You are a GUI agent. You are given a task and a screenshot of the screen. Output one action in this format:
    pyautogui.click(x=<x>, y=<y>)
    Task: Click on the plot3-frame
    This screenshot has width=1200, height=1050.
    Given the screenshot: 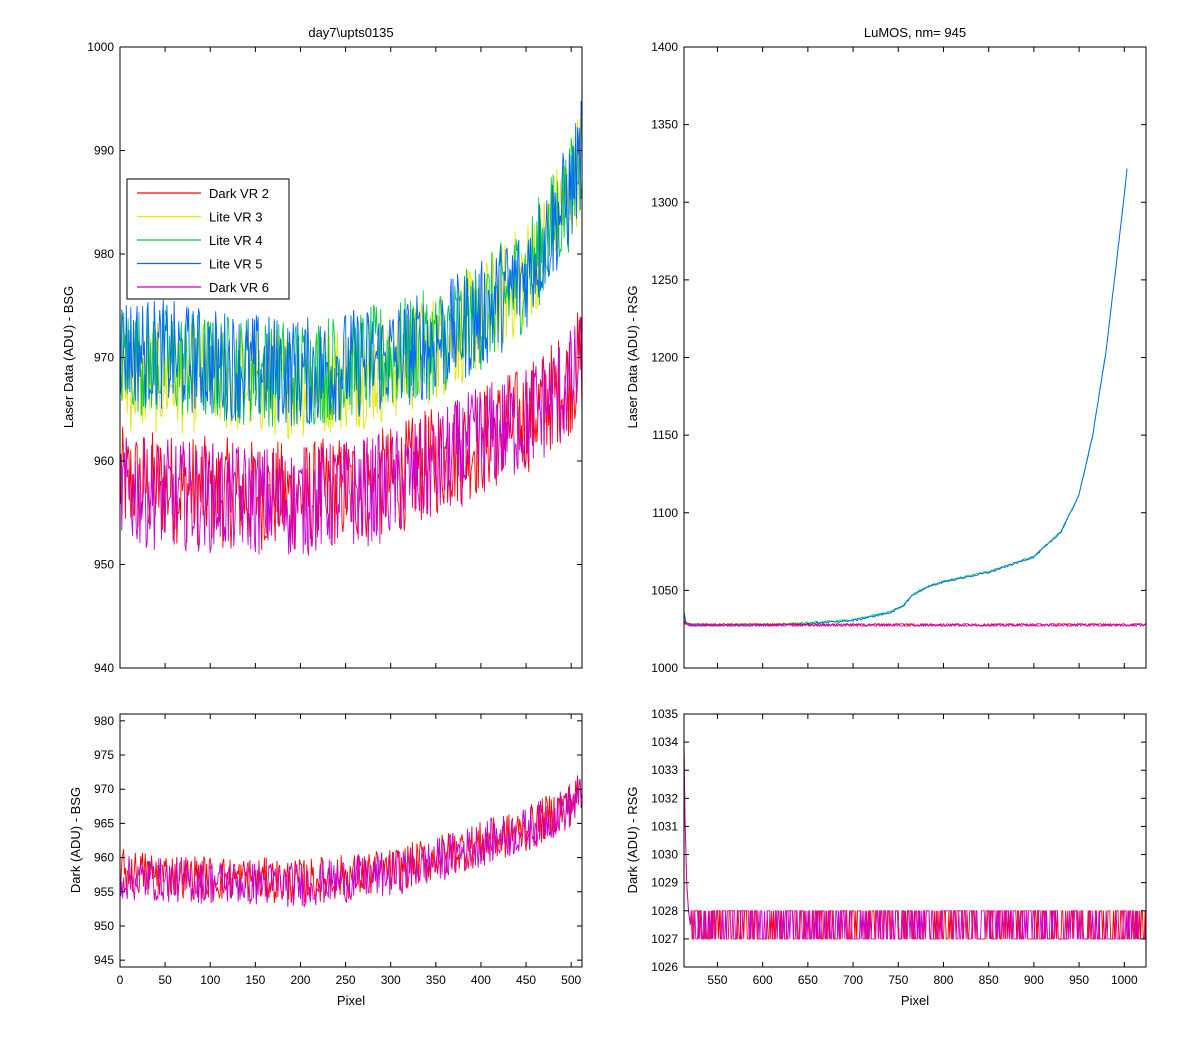 What is the action you would take?
    pyautogui.click(x=915, y=840)
    